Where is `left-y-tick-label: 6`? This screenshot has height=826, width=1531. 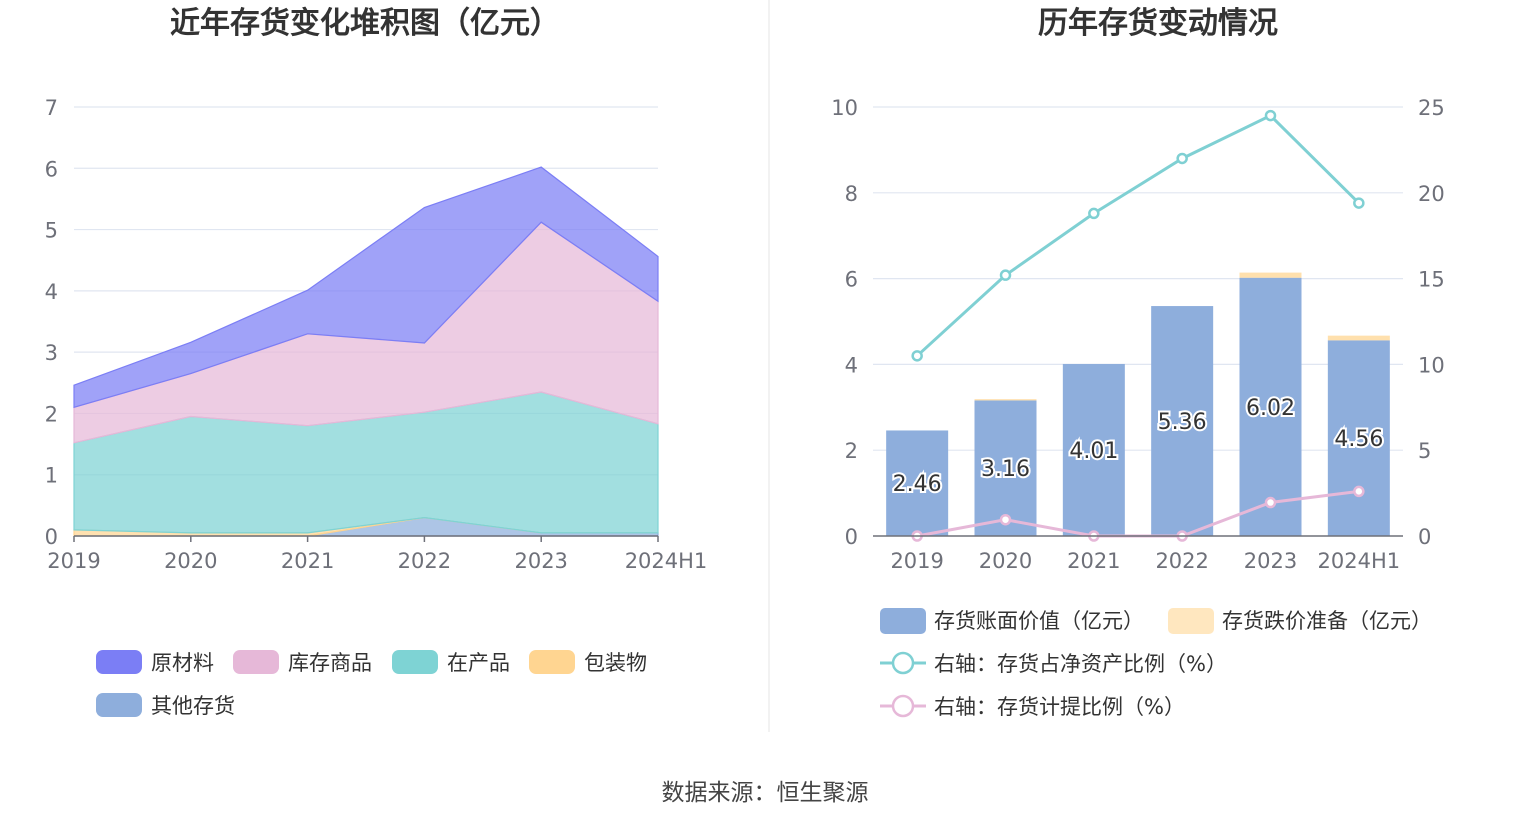 left-y-tick-label: 6 is located at coordinates (51, 169).